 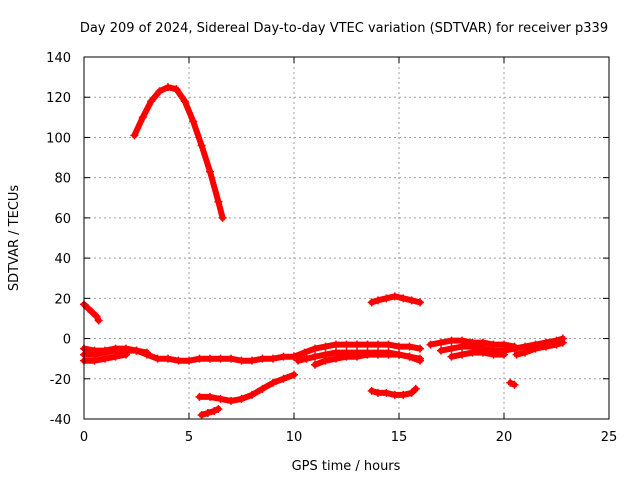 I want to click on x-tick-label: 15, so click(x=399, y=437).